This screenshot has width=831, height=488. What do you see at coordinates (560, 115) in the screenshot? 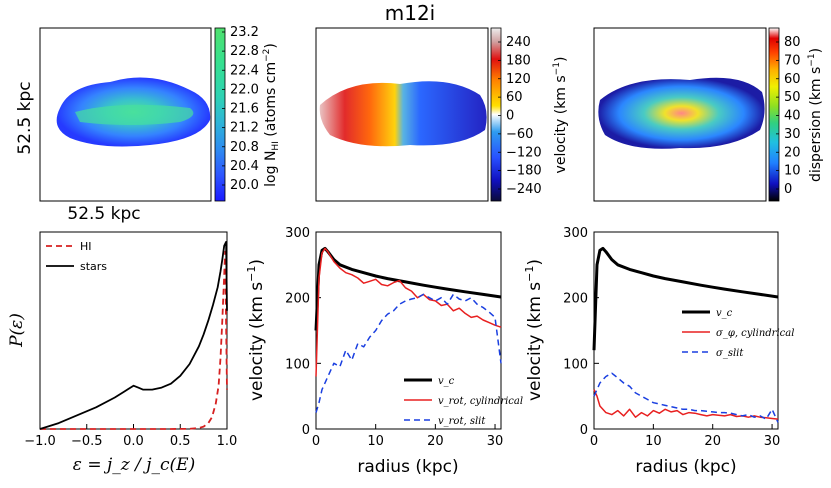
I see `colorbar-velocity-label: velocity (km s−1)` at bounding box center [560, 115].